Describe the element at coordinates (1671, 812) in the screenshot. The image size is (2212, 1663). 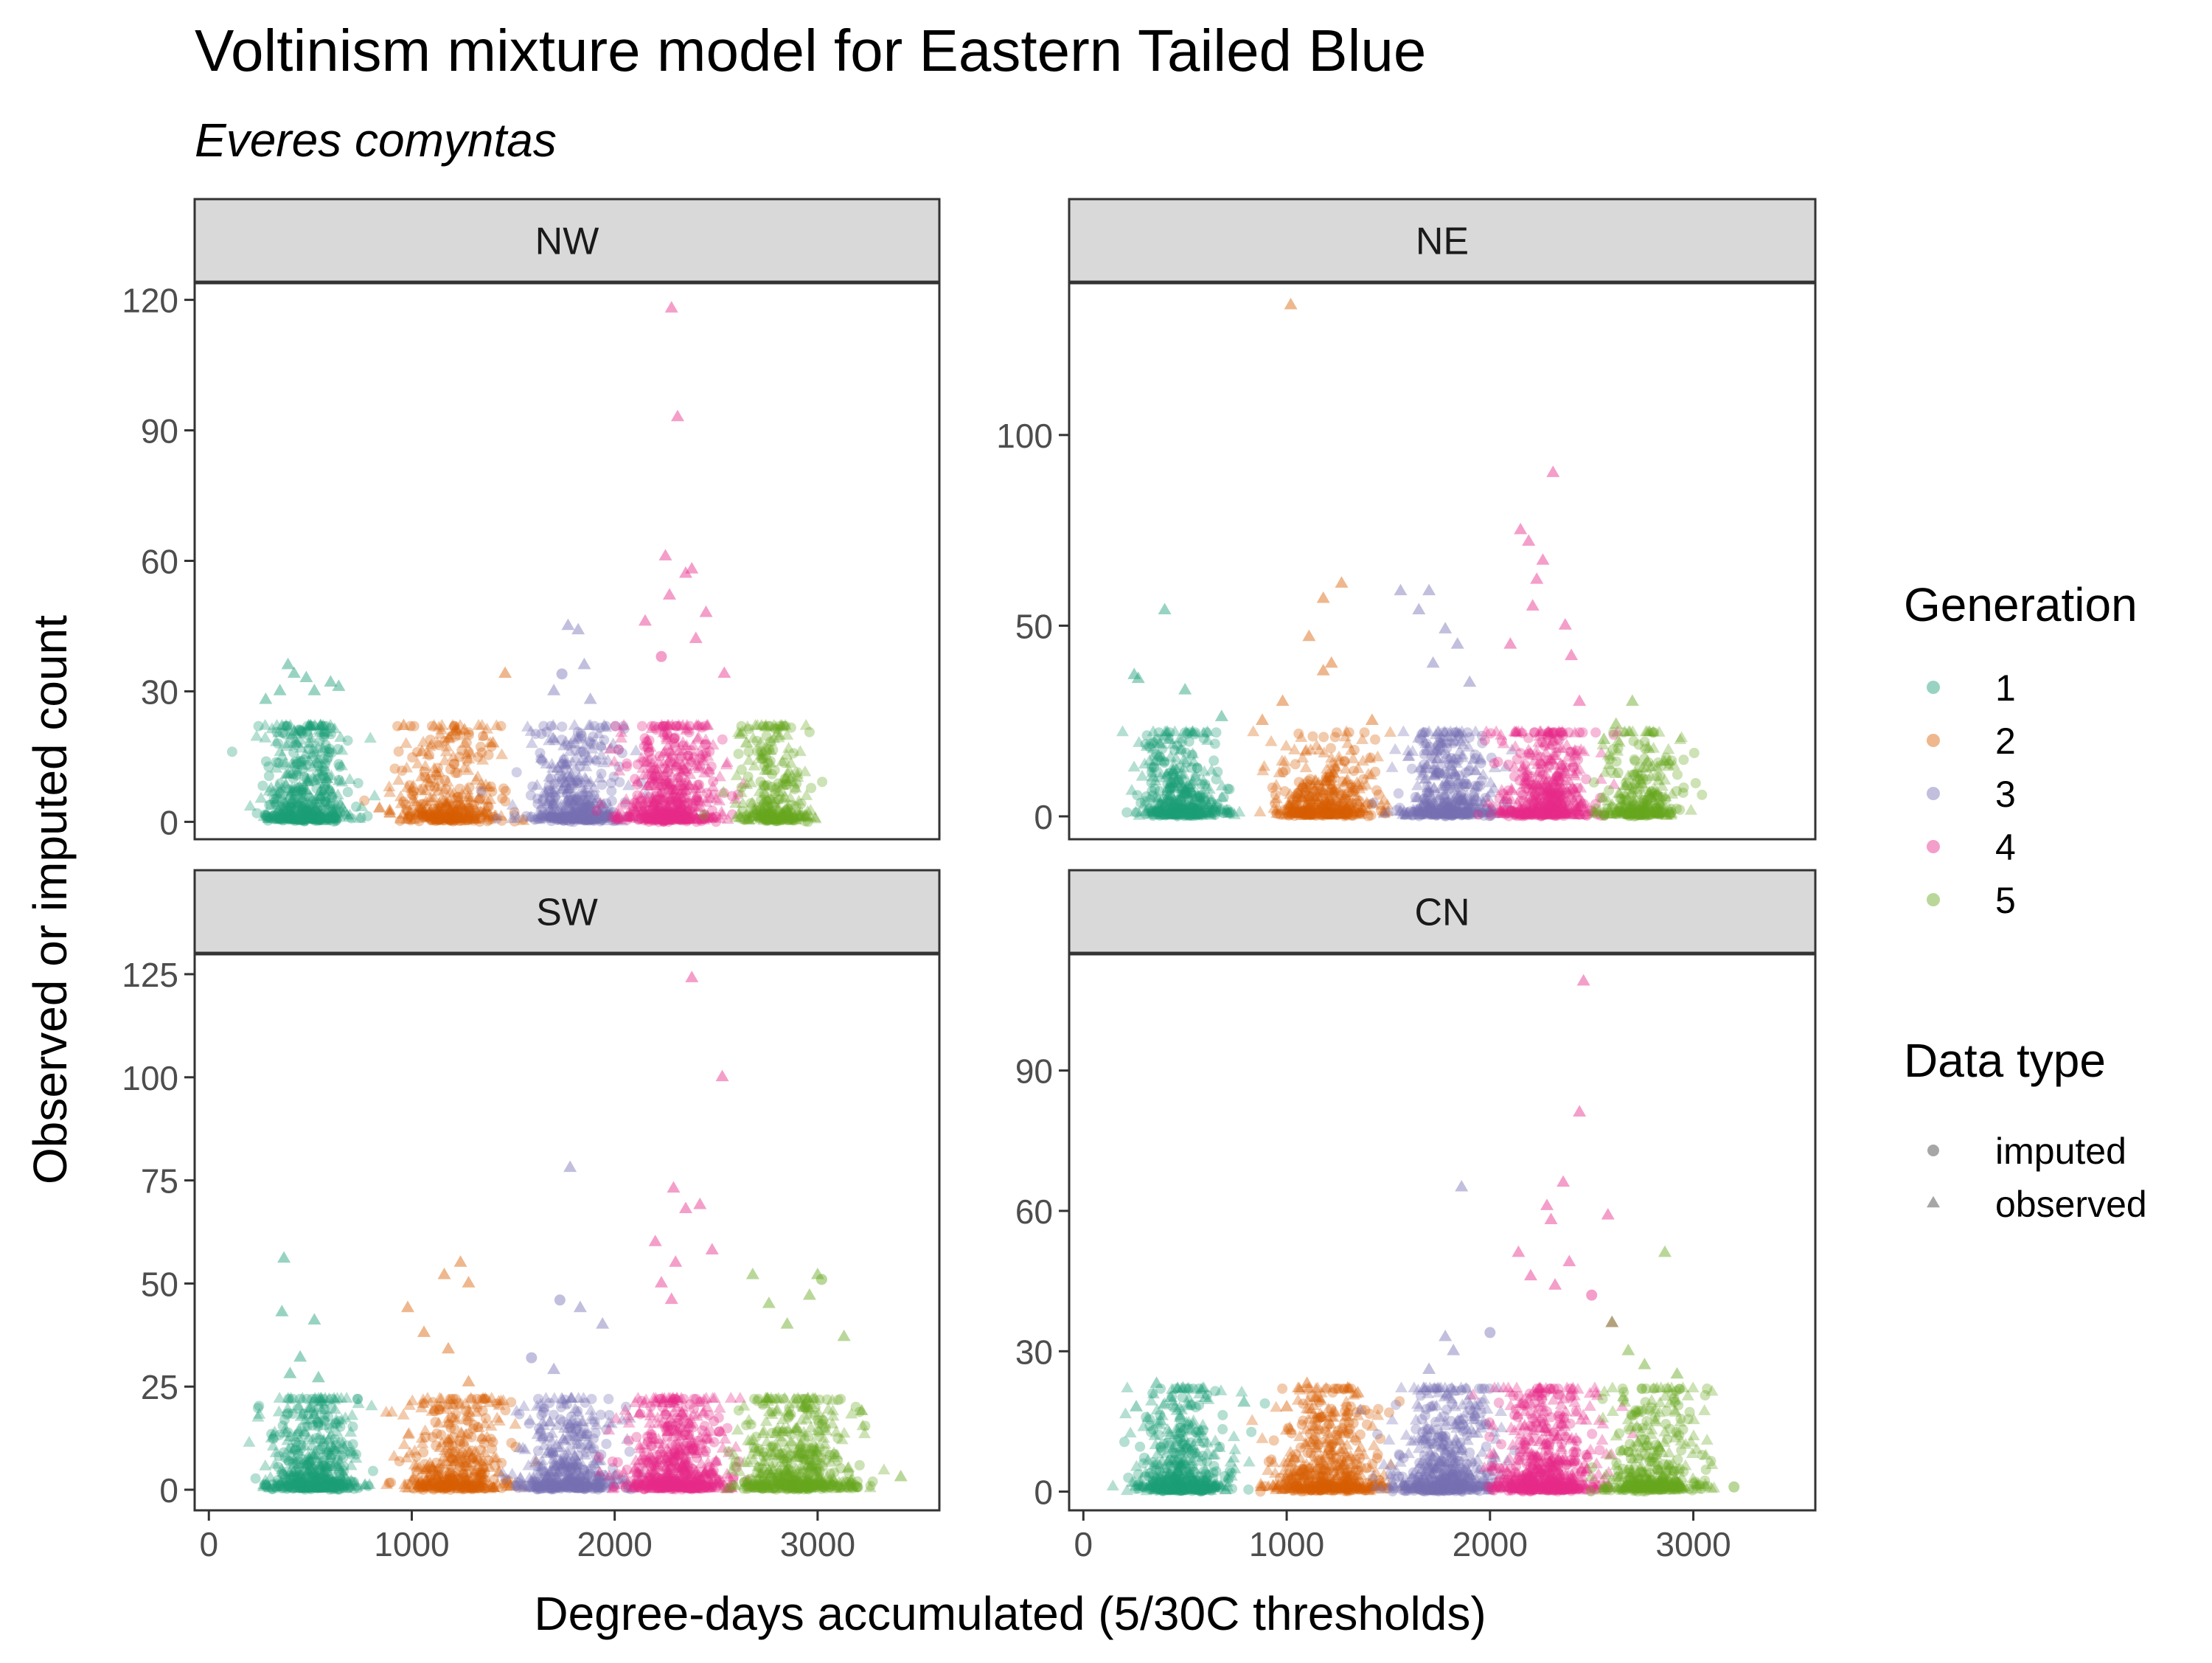
I see `data-point-imputed` at that location.